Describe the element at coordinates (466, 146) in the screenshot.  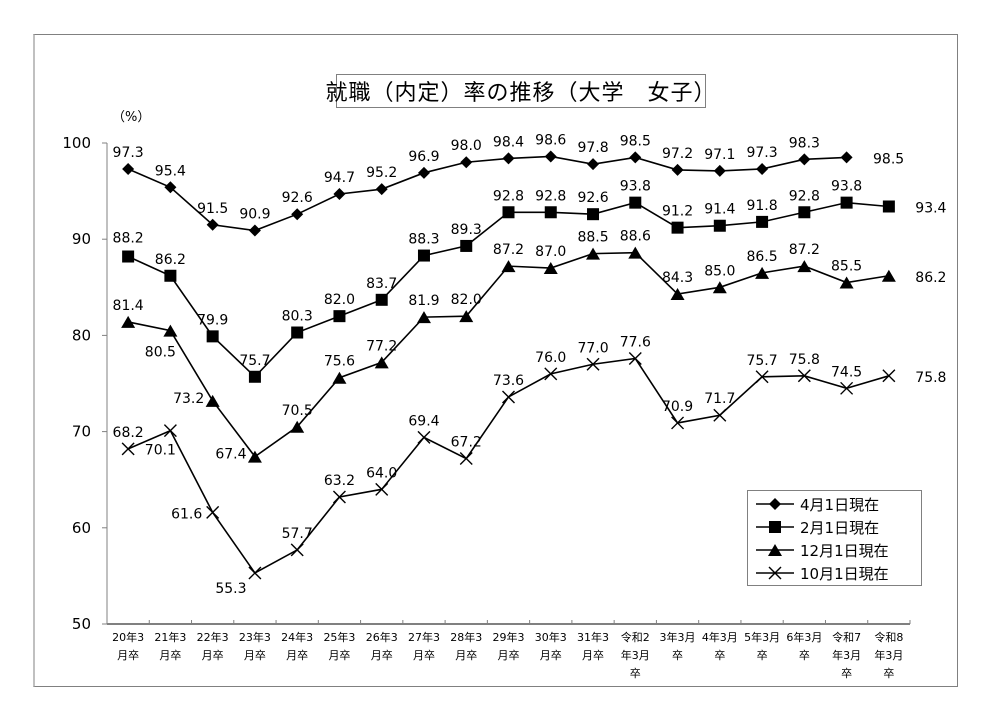
I see `data-label: 98.0` at that location.